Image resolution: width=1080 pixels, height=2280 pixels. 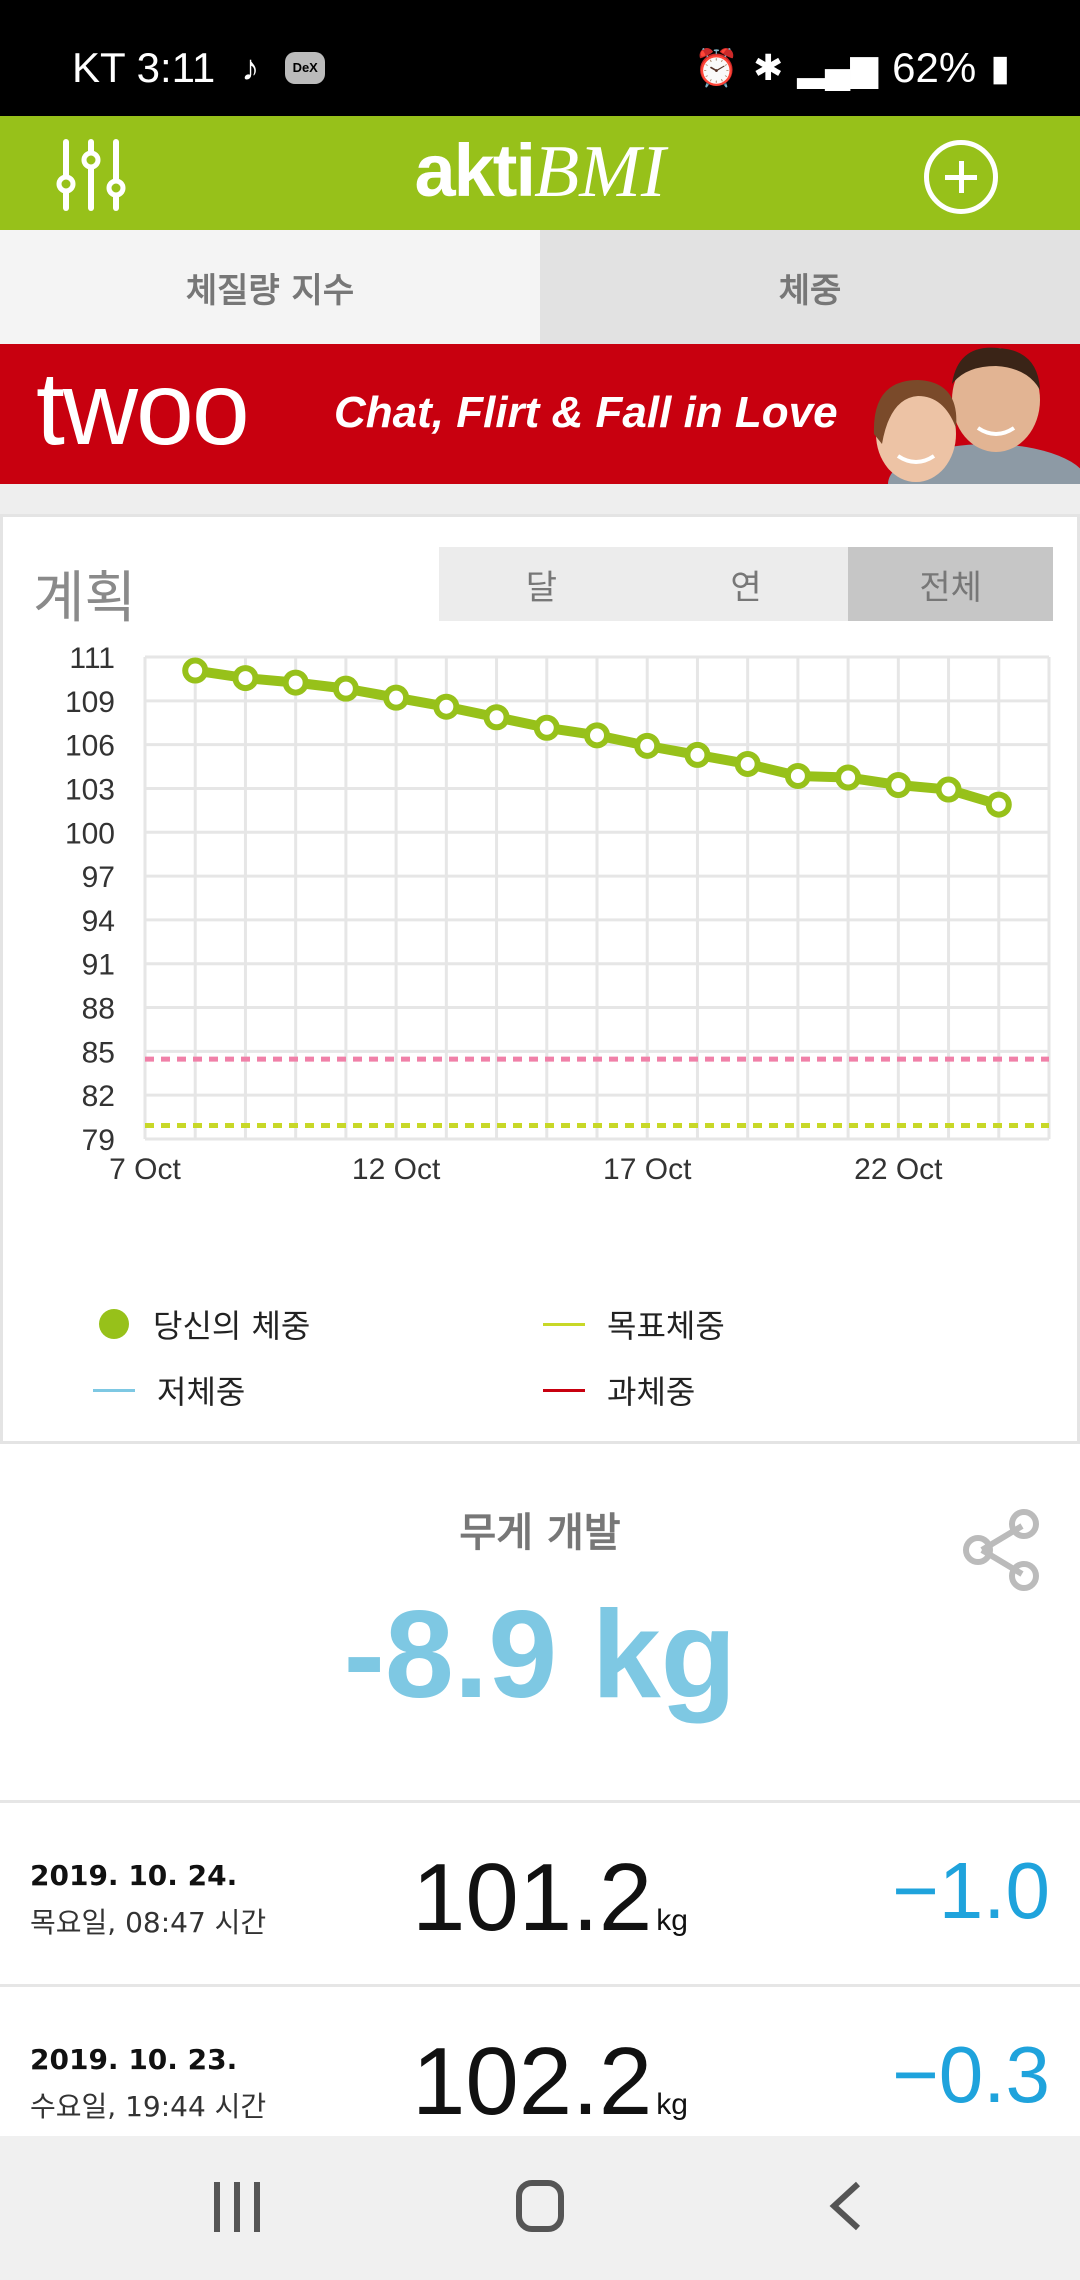 What do you see at coordinates (647, 1169) in the screenshot?
I see `x-tick-label: 17 Oct` at bounding box center [647, 1169].